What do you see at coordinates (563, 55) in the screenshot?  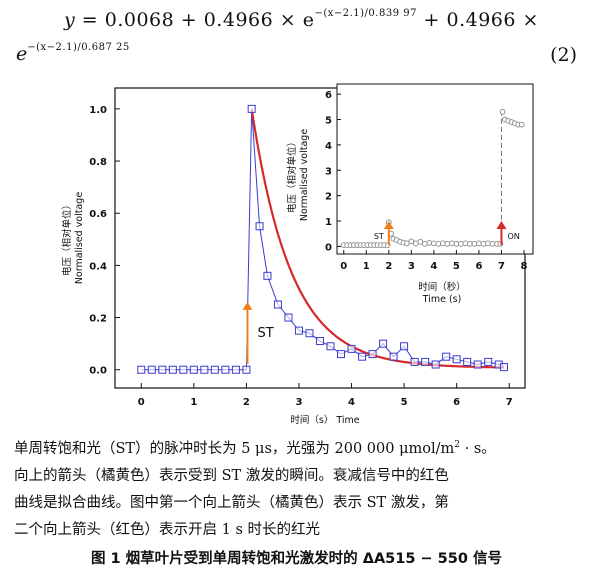 I see `equation-number: (2)` at bounding box center [563, 55].